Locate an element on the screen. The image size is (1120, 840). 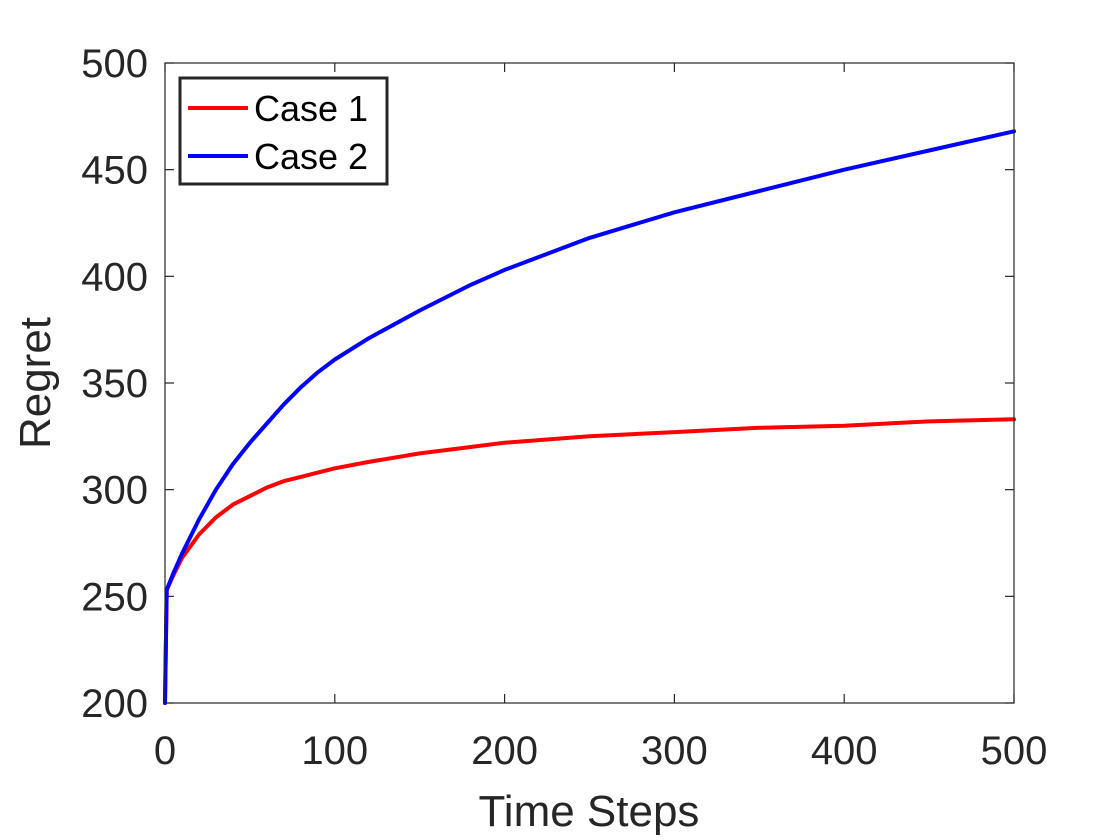
x-tick-label: 0 is located at coordinates (165, 751).